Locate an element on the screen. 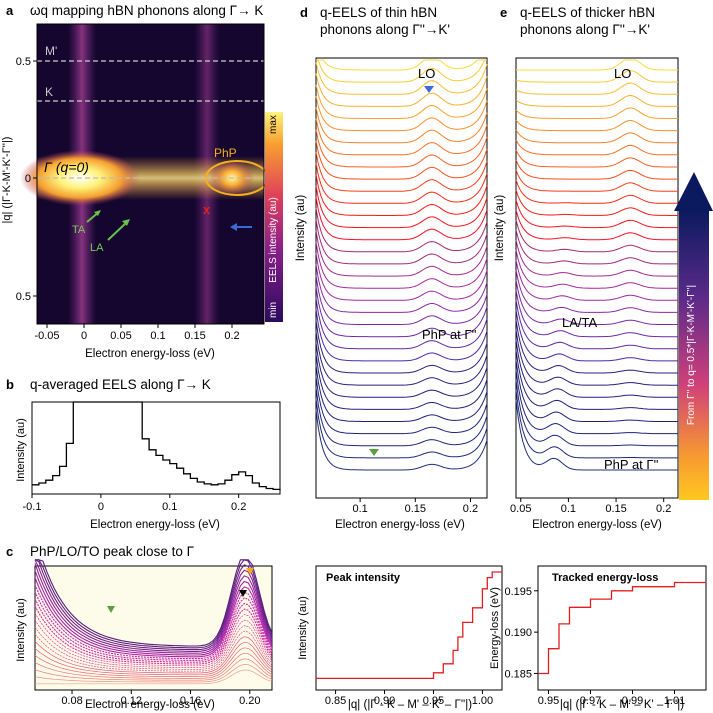 This screenshot has height=713, width=713. panel-e-spectra is located at coordinates (596, 265).